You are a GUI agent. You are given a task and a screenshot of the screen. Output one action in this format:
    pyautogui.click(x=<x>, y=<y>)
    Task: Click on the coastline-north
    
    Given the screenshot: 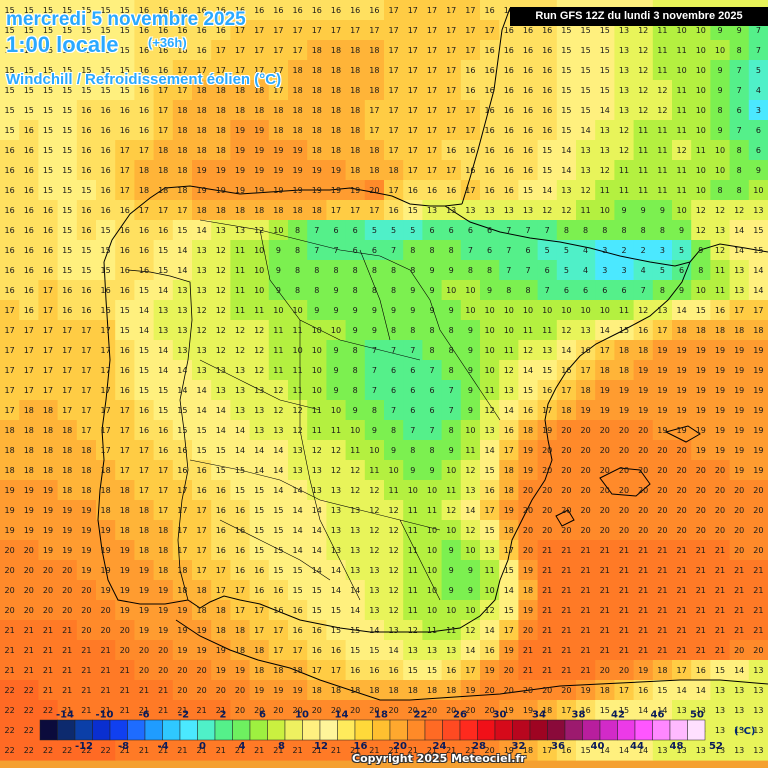 What is the action you would take?
    pyautogui.click(x=283, y=224)
    